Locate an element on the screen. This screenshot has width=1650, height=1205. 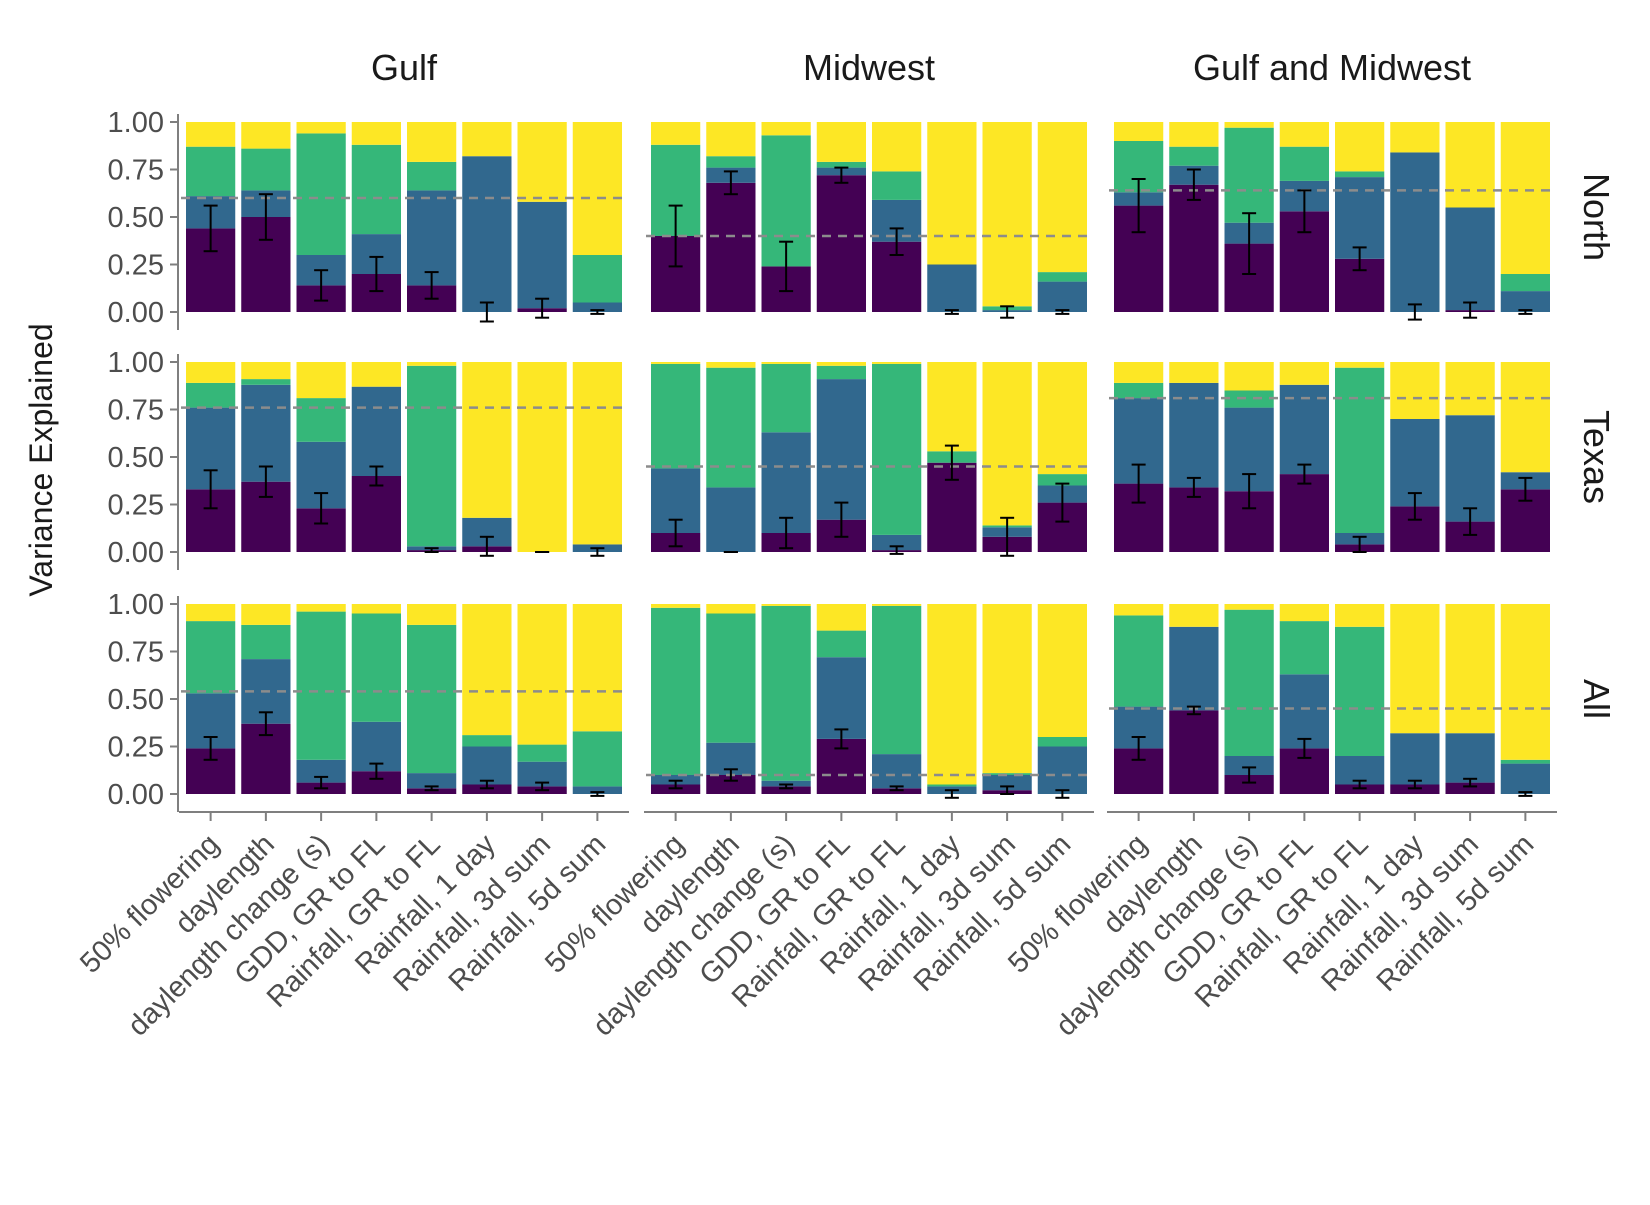
column-strip-midwest: Midwest is located at coordinates (869, 67).